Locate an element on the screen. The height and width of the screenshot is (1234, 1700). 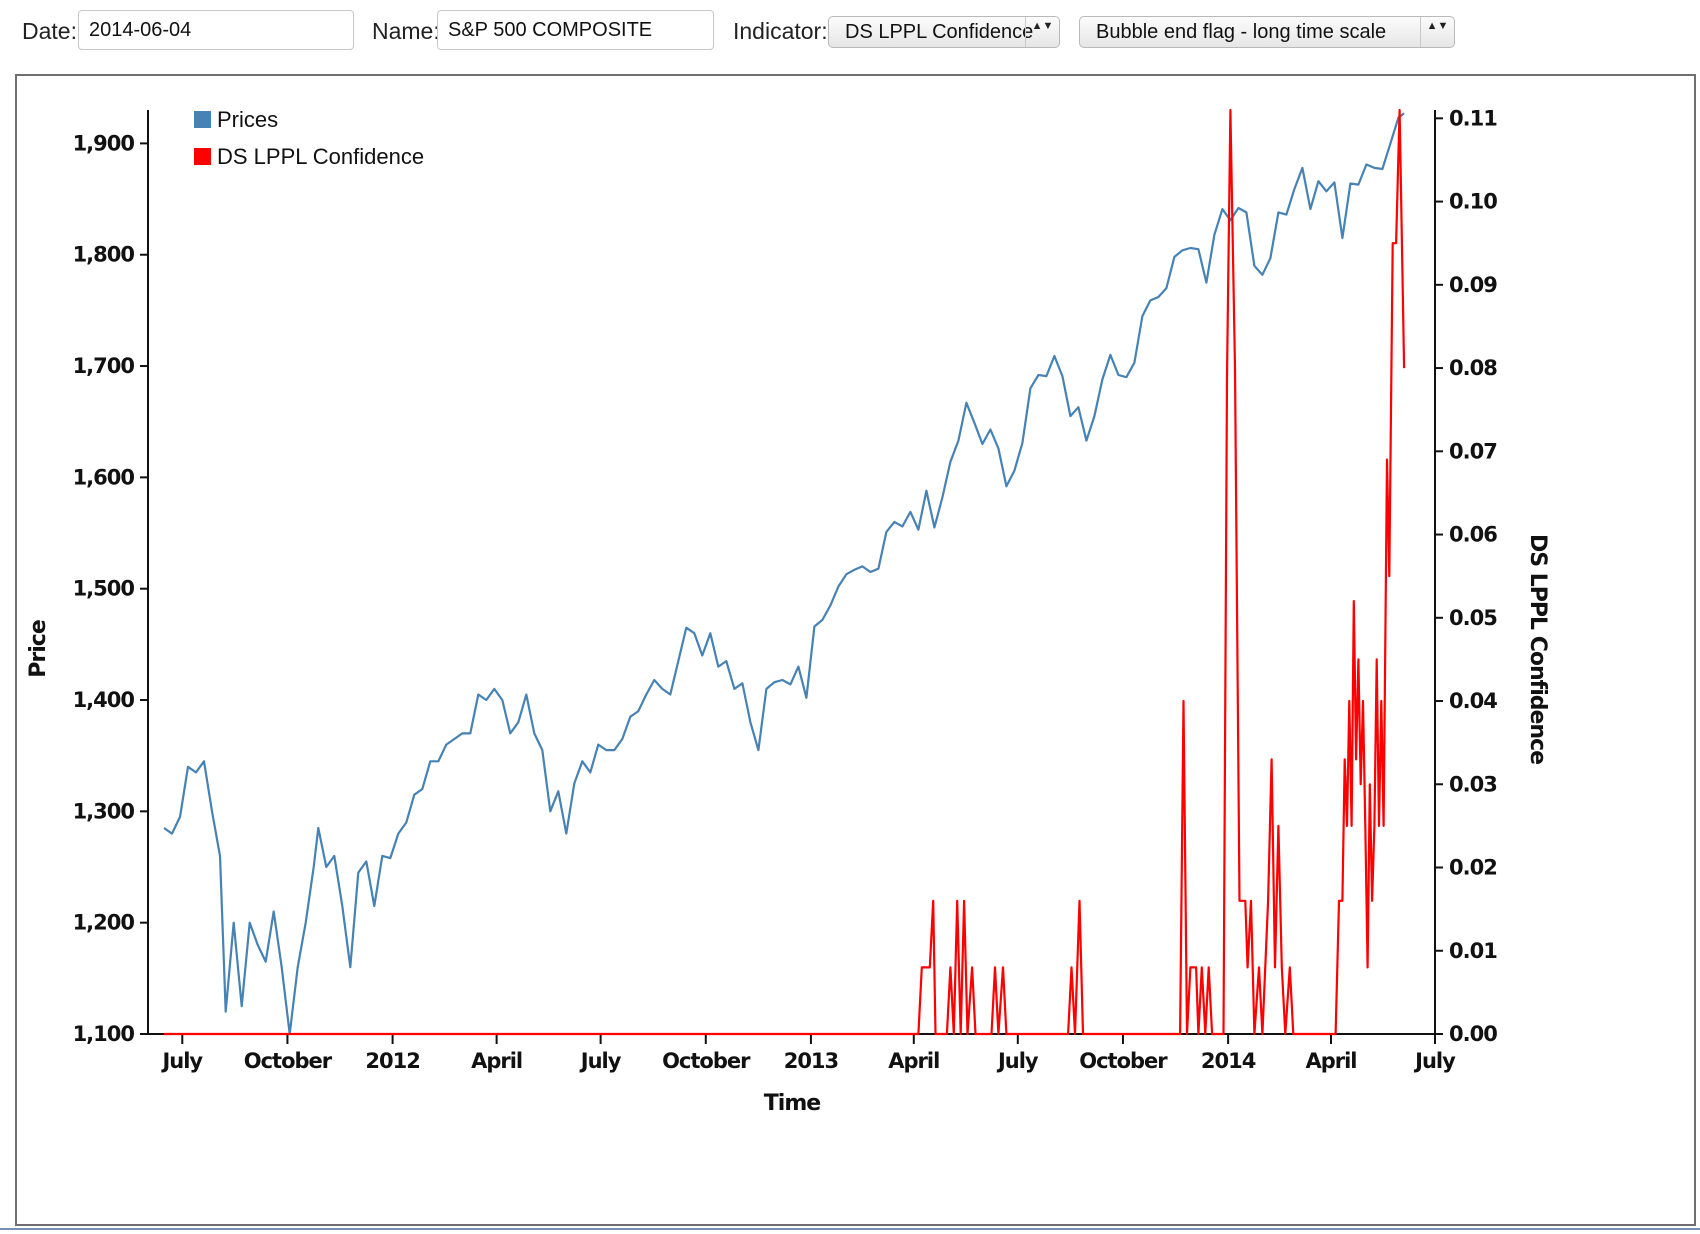
x-tick-label: 2012 is located at coordinates (392, 1061).